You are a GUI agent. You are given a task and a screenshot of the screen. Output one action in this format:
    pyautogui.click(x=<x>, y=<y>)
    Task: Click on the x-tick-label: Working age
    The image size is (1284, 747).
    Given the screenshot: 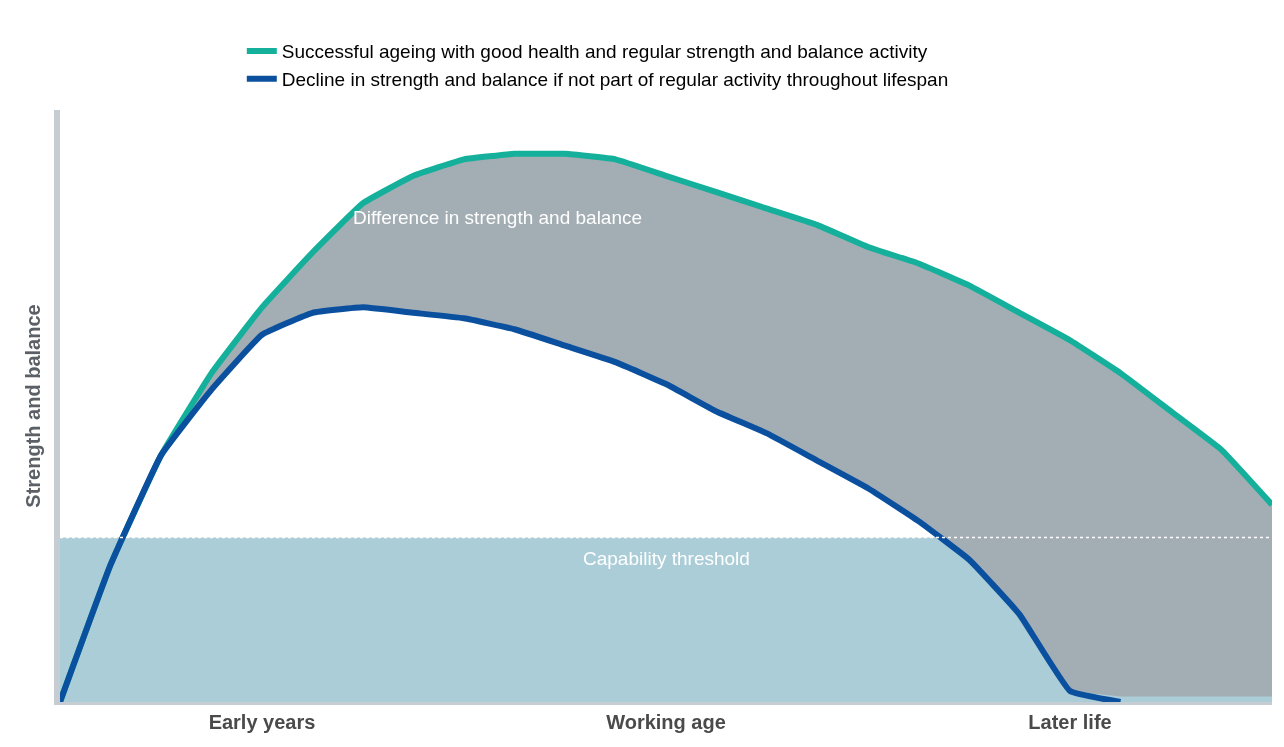 What is the action you would take?
    pyautogui.click(x=666, y=722)
    